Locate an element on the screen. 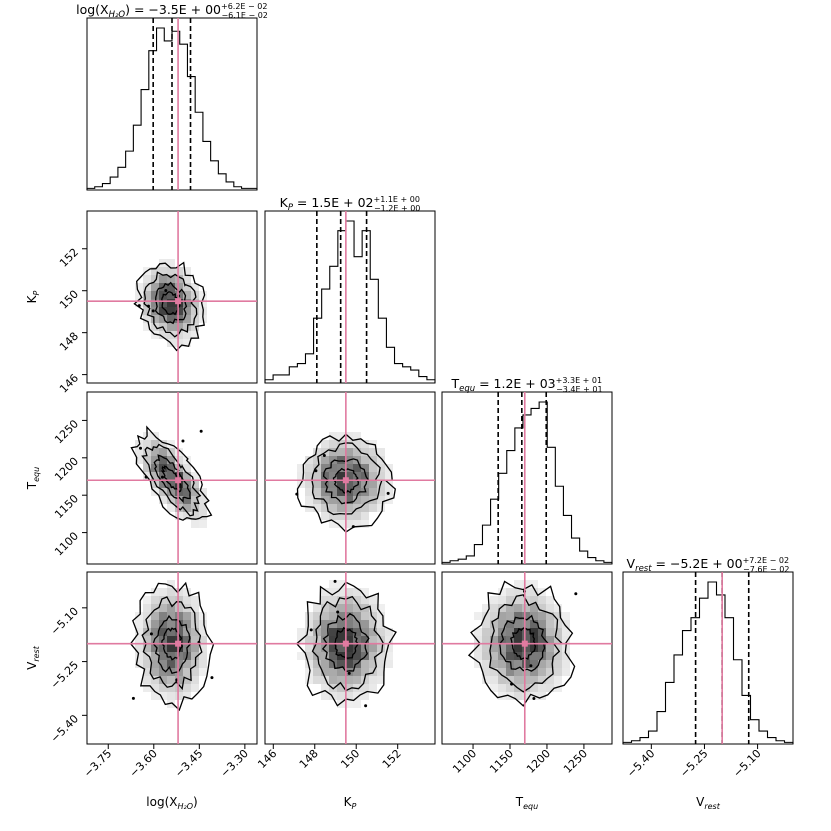  panel-frame is located at coordinates (172, 297).